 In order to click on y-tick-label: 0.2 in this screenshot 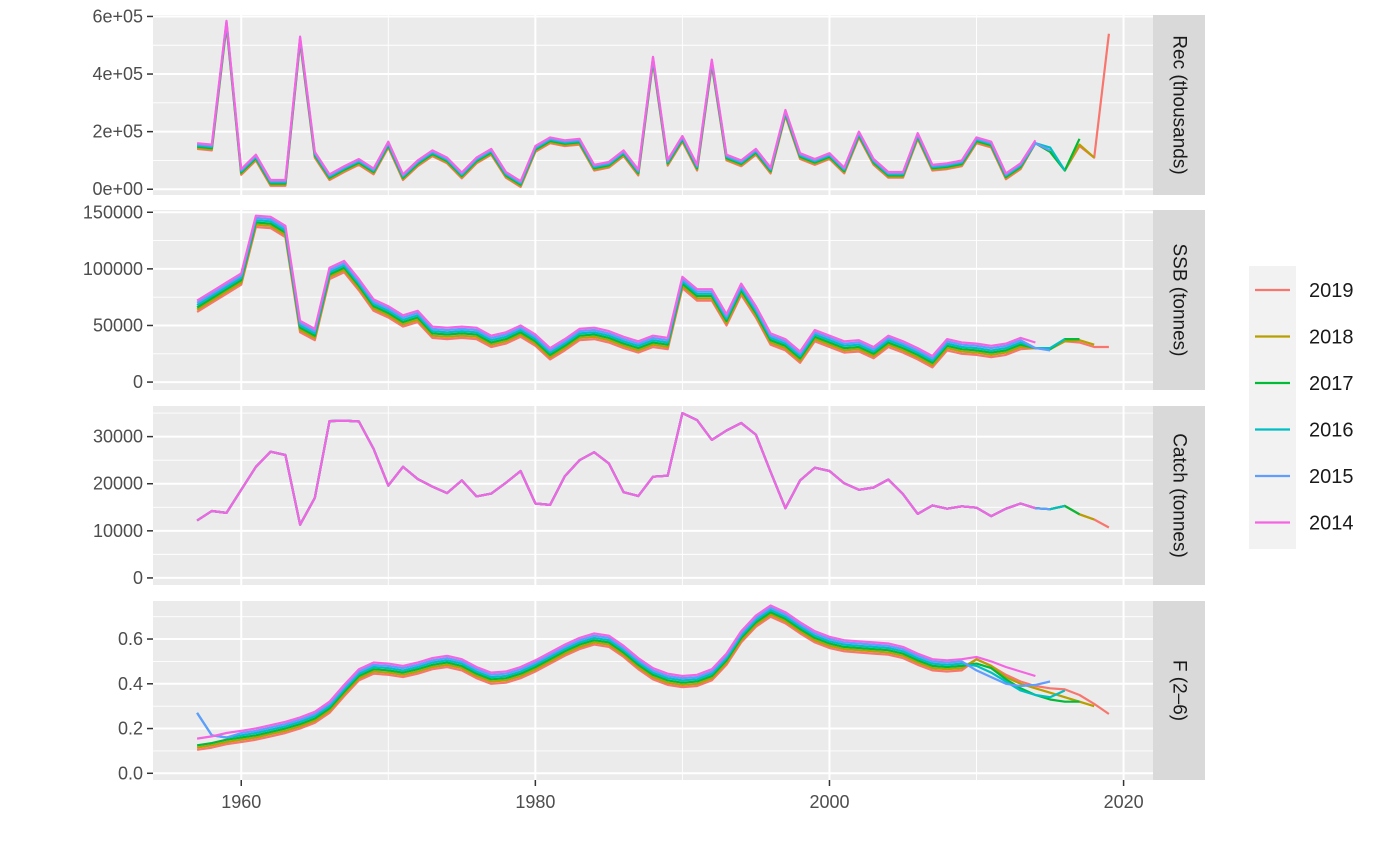, I will do `click(130, 729)`.